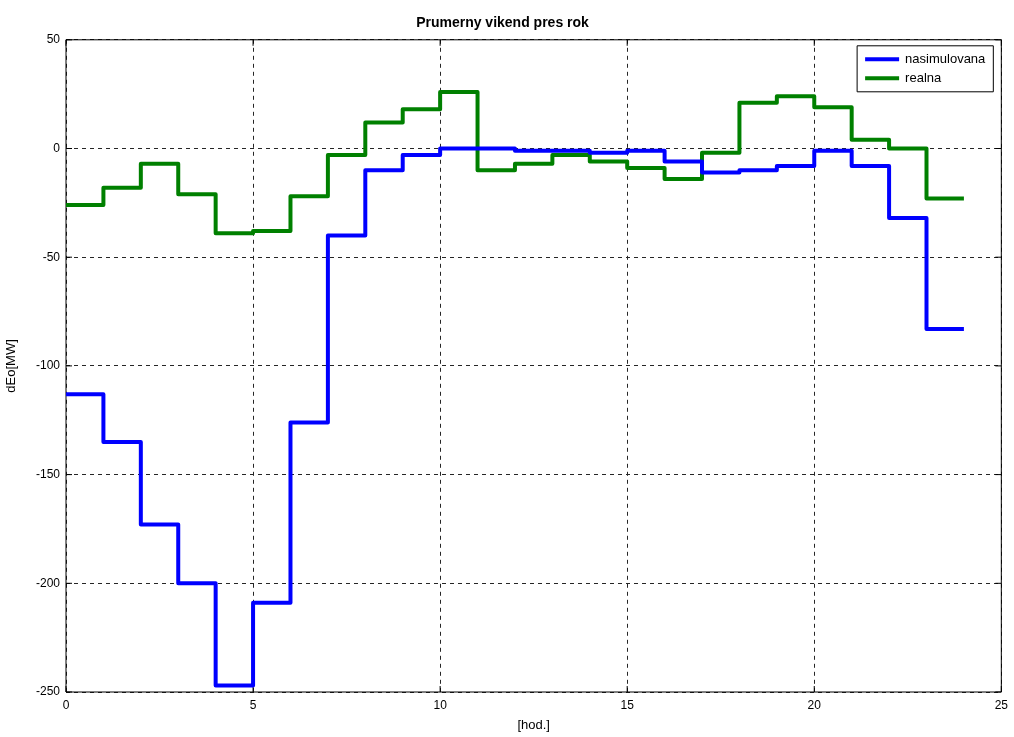 The image size is (1014, 737). Describe the element at coordinates (503, 22) in the screenshot. I see `chart-title: Prumerny vikend pres rok` at that location.